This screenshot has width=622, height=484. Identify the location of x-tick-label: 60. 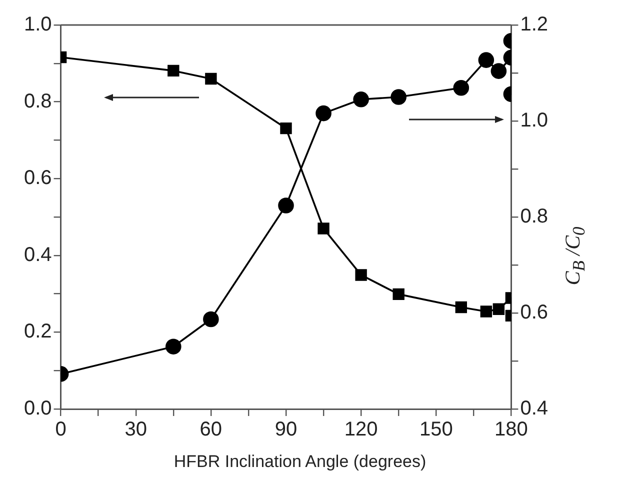
(211, 429).